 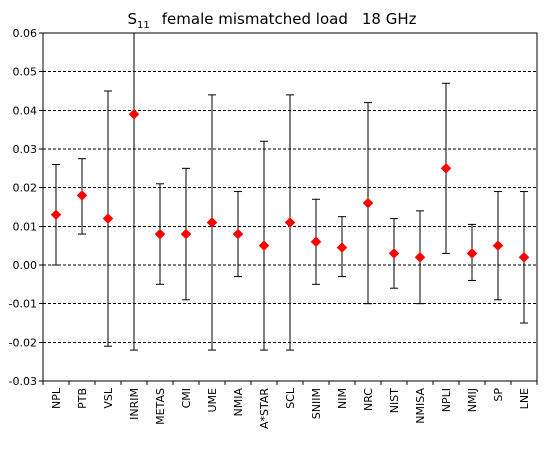 What do you see at coordinates (472, 400) in the screenshot?
I see `x-category-label: NMIJ` at bounding box center [472, 400].